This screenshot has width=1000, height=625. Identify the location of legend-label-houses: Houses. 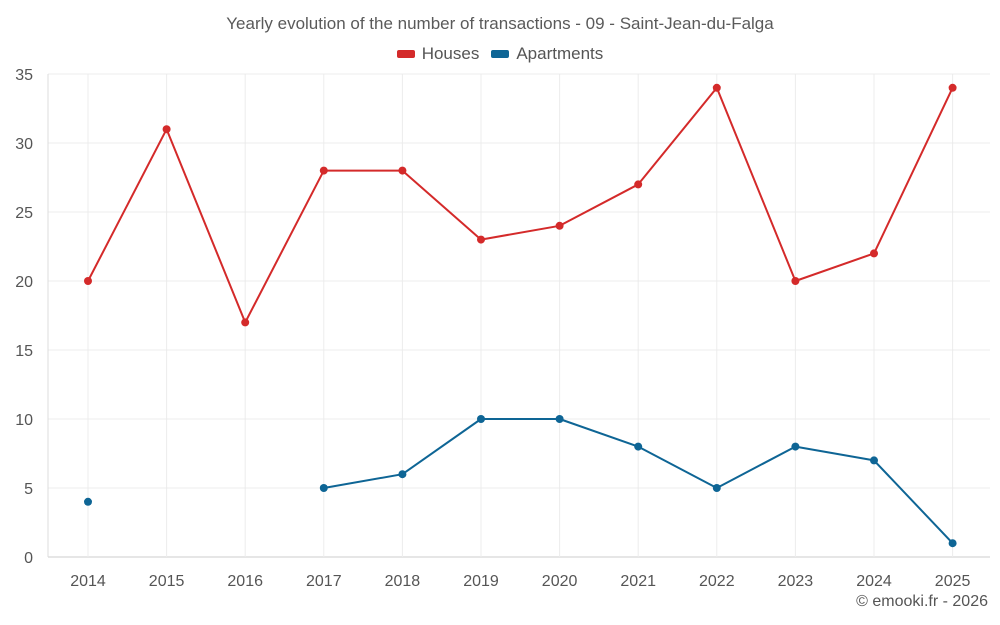
(450, 53).